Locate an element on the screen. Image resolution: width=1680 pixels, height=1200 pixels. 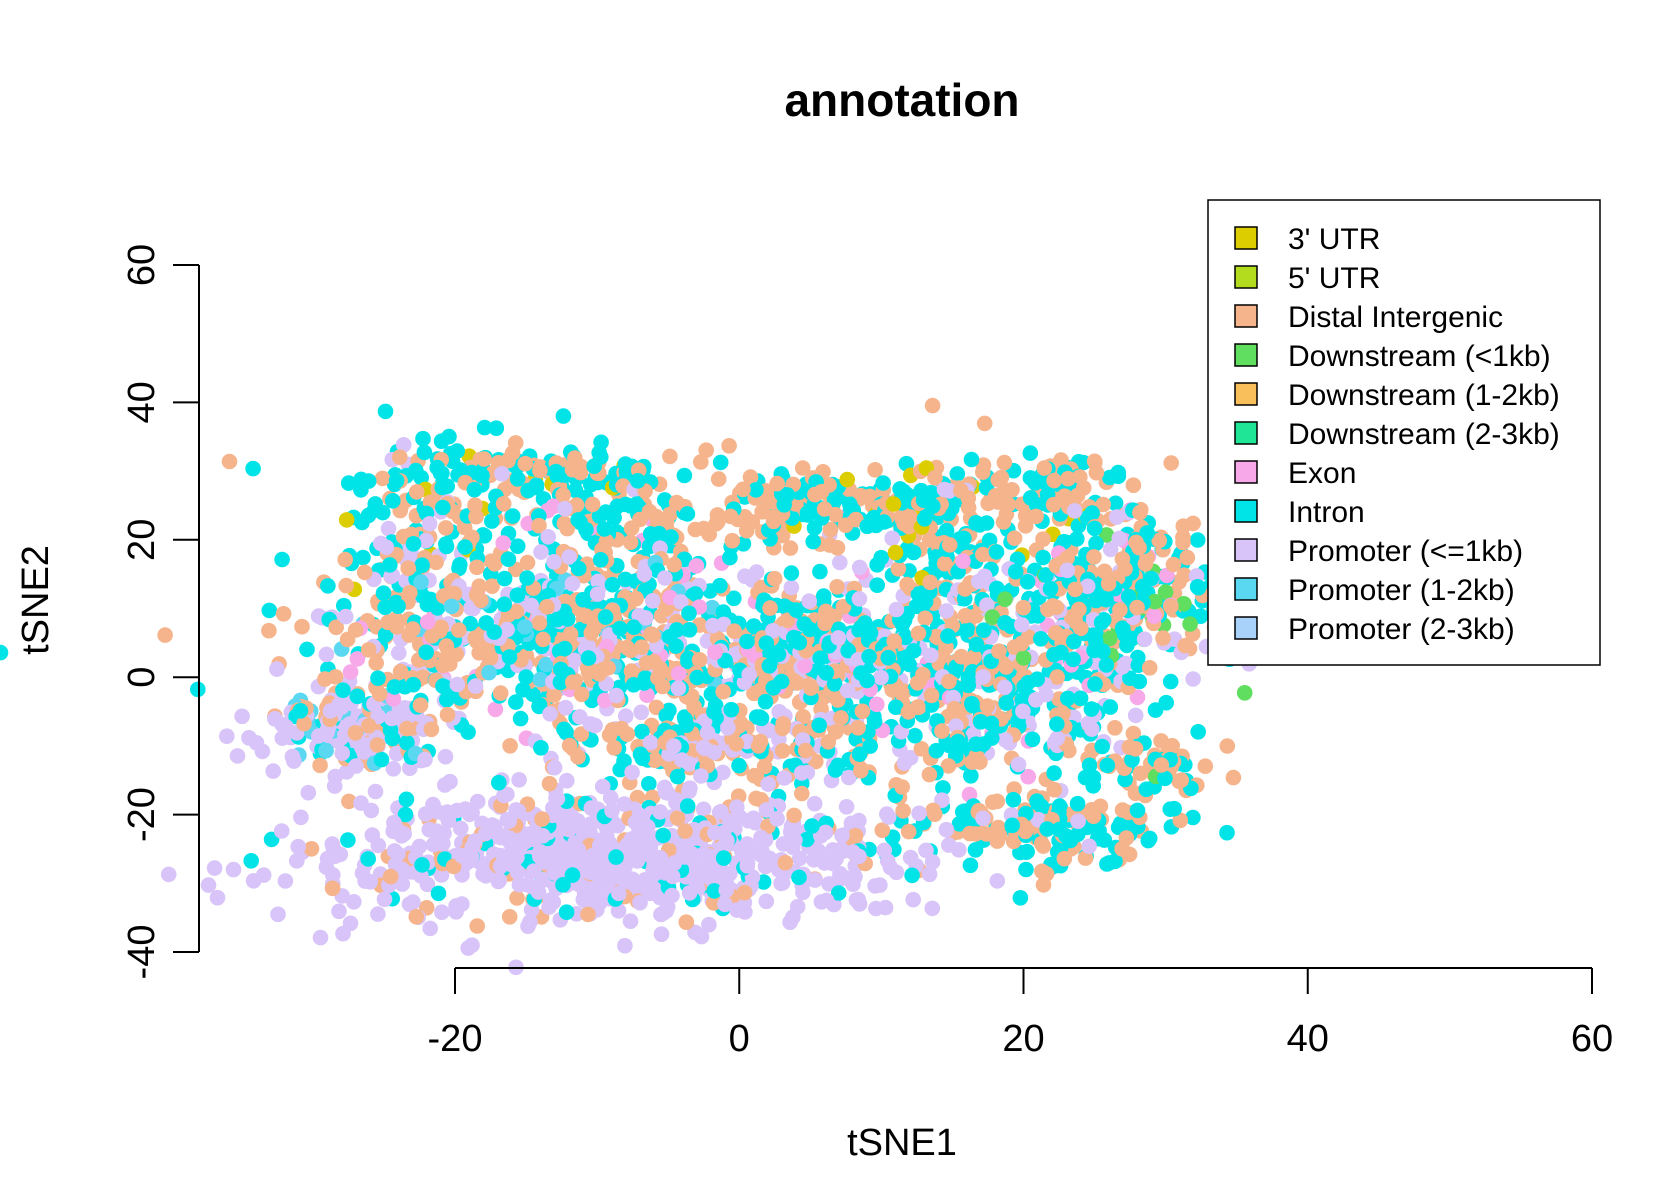
legend-label: 3' UTR is located at coordinates (1334, 239).